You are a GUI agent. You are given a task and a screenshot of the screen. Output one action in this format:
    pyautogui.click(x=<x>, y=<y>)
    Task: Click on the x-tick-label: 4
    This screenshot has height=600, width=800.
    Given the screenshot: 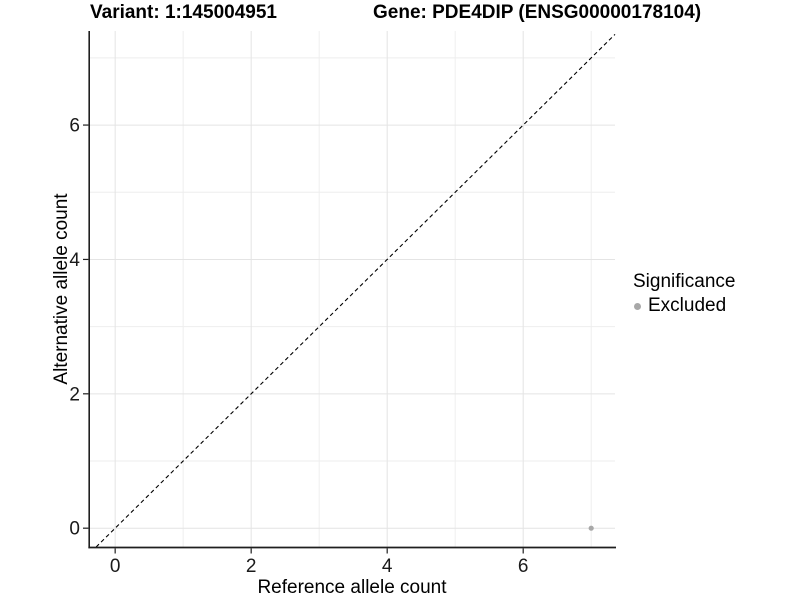 What is the action you would take?
    pyautogui.click(x=387, y=566)
    